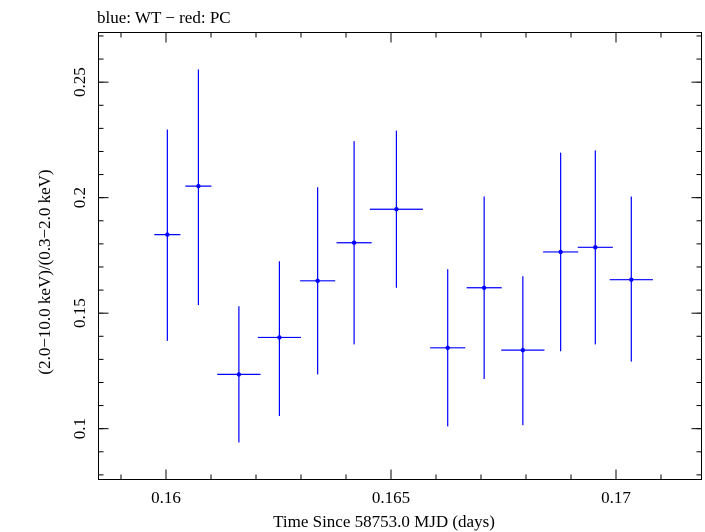  I want to click on x-tick-labels: 0.16 0.165 0.17, so click(391, 497).